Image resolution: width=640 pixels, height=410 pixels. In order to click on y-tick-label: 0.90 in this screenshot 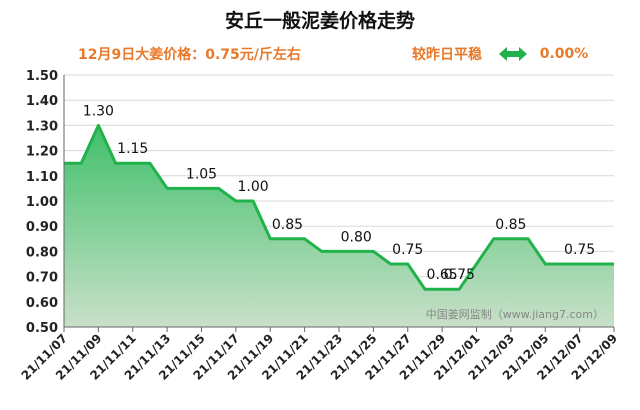, I will do `click(42, 227)`.